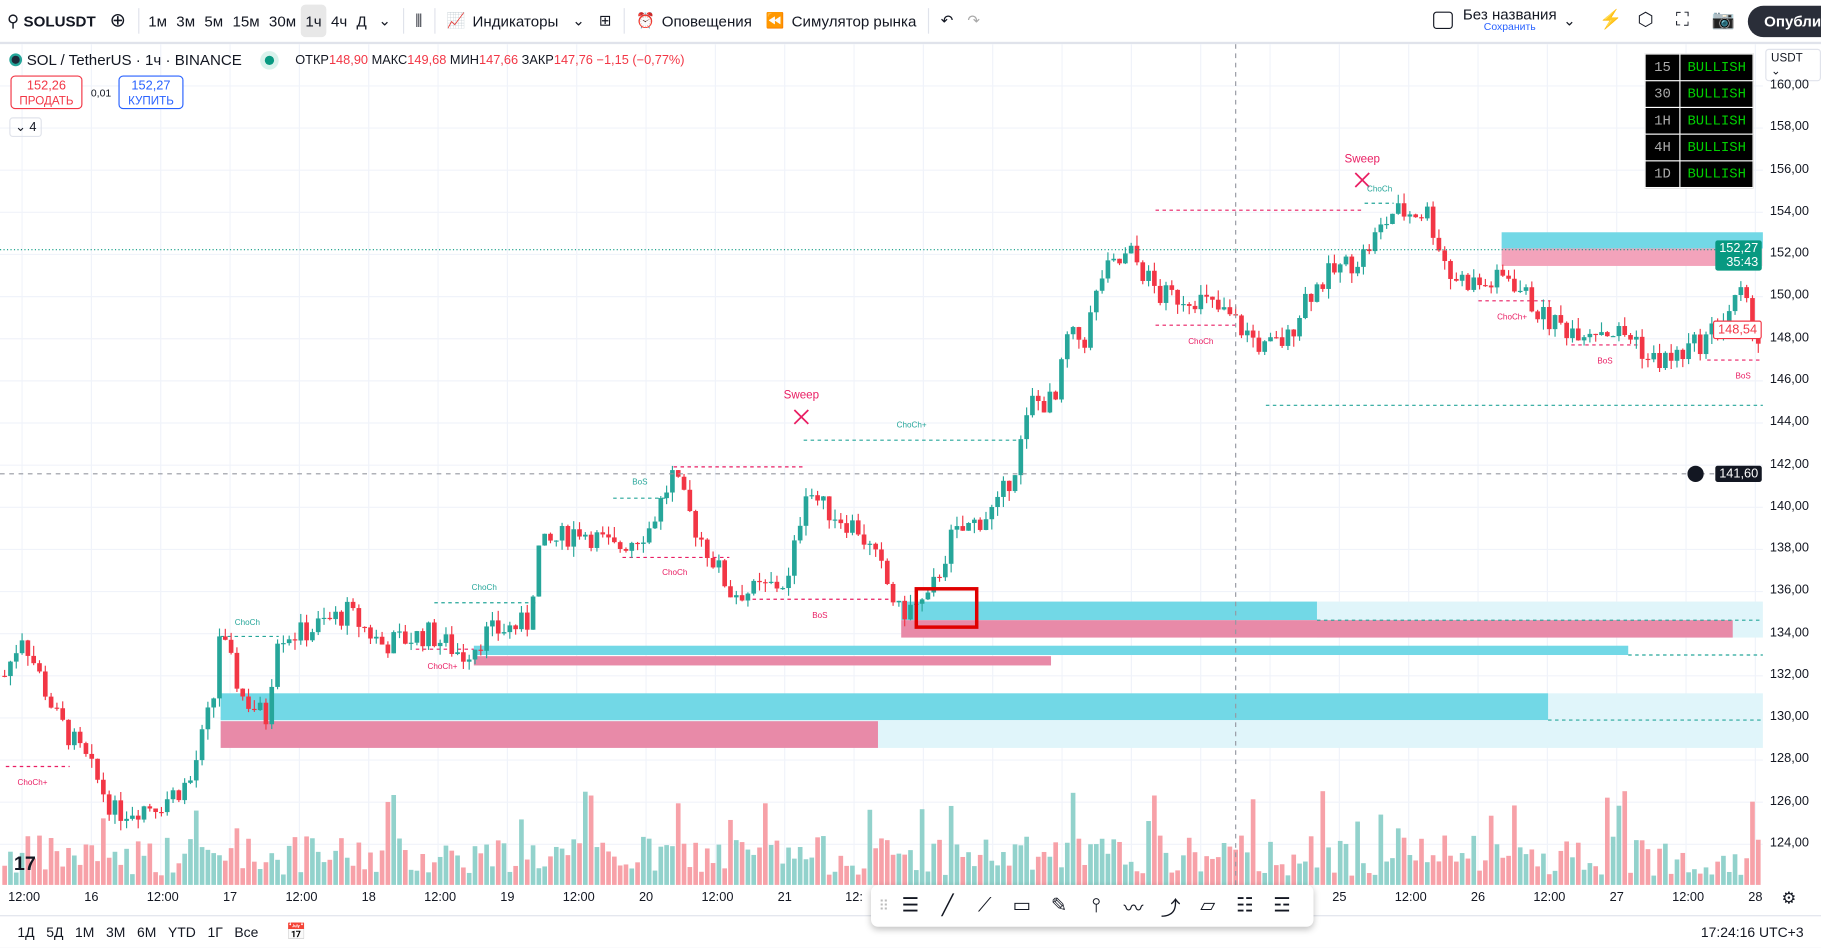  What do you see at coordinates (384, 21) in the screenshot?
I see `interval-dropdown: ⌄` at bounding box center [384, 21].